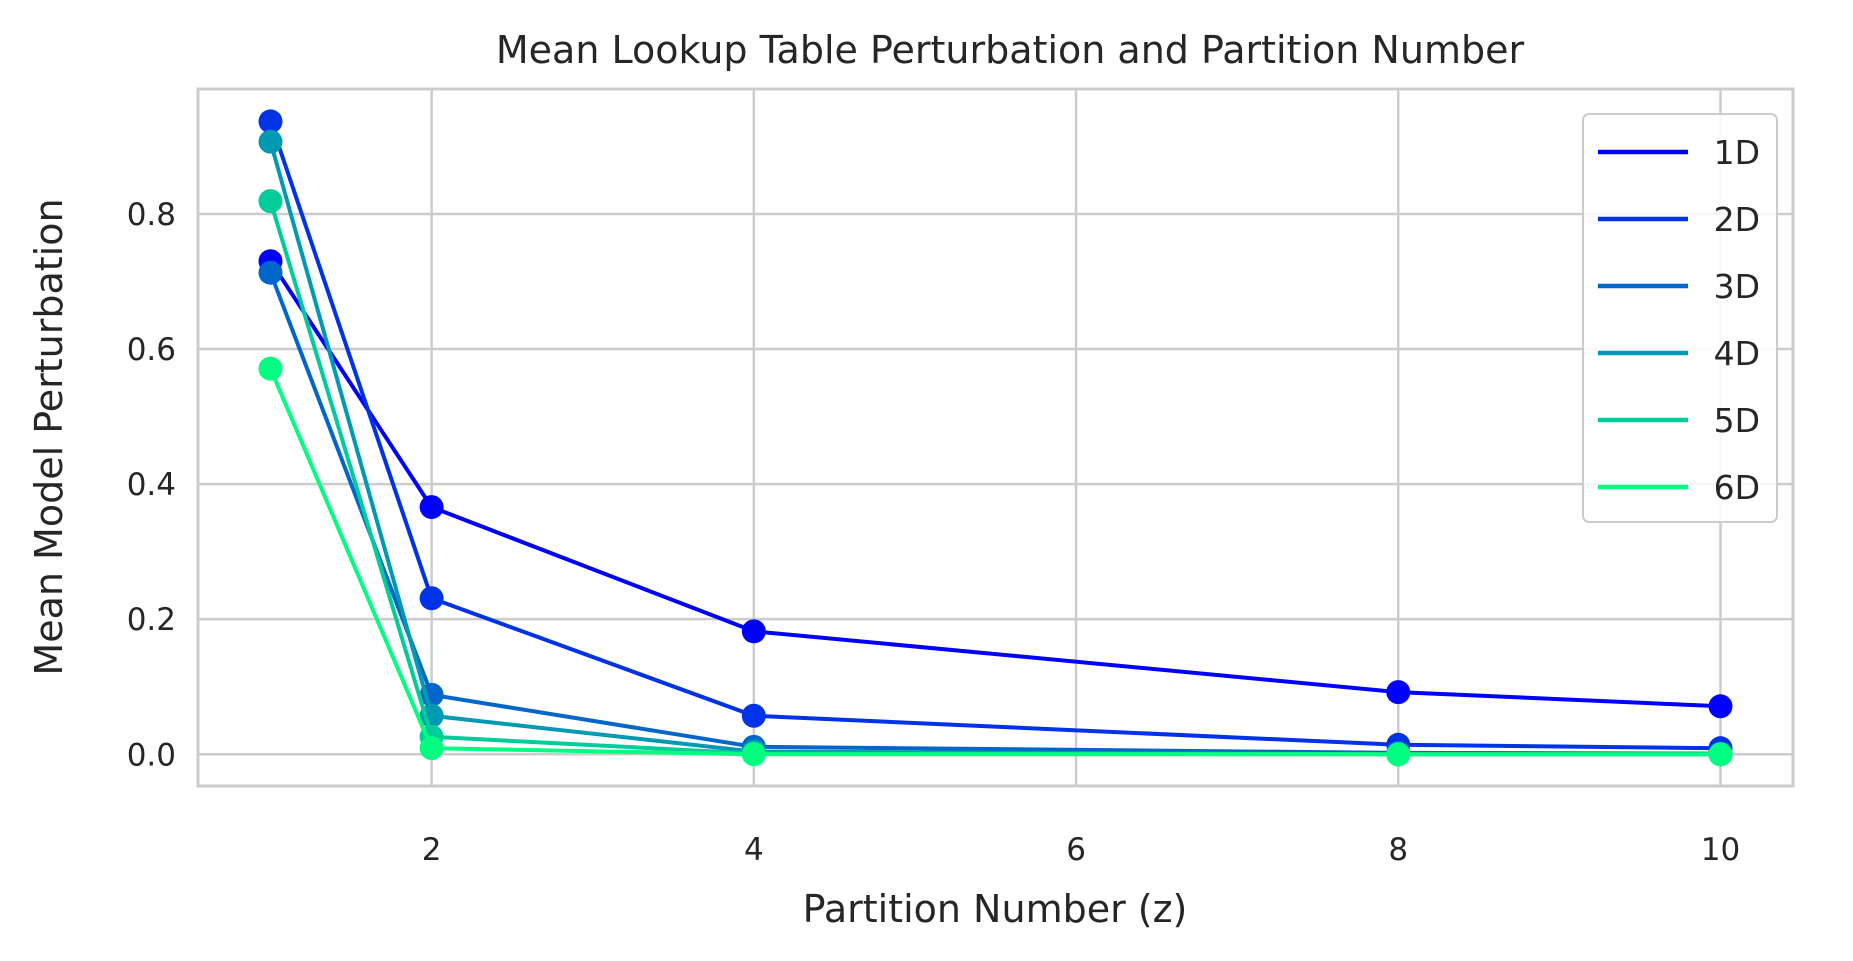 The image size is (1853, 961). I want to click on x-tick-label: 8, so click(1398, 850).